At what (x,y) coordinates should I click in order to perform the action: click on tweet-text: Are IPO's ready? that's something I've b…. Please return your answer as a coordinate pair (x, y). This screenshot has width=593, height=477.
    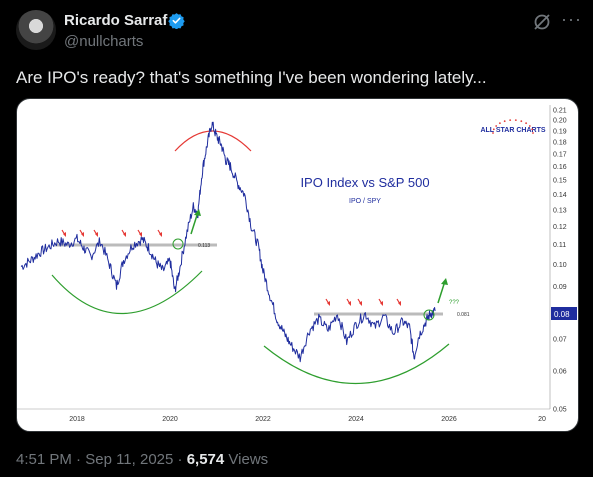
    Looking at the image, I should click on (251, 77).